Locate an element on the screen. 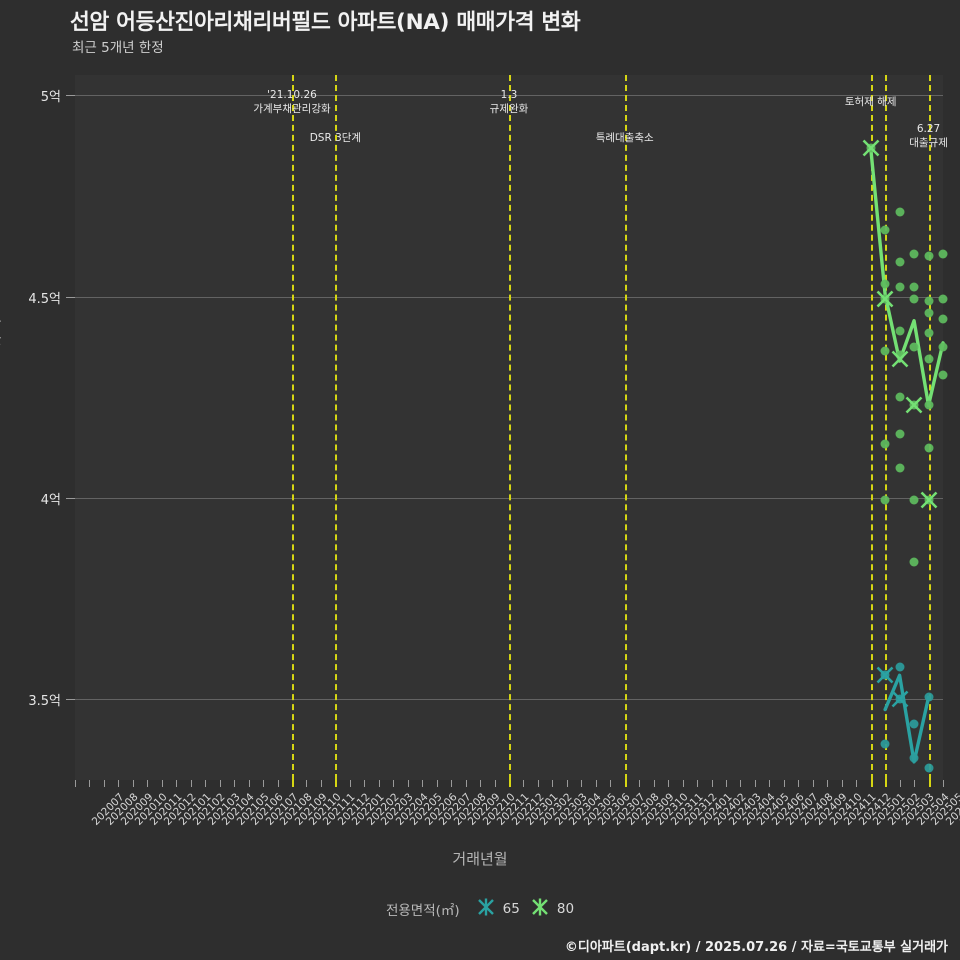 This screenshot has height=960, width=960. y-tick-label: 4.5억 is located at coordinates (44, 299).